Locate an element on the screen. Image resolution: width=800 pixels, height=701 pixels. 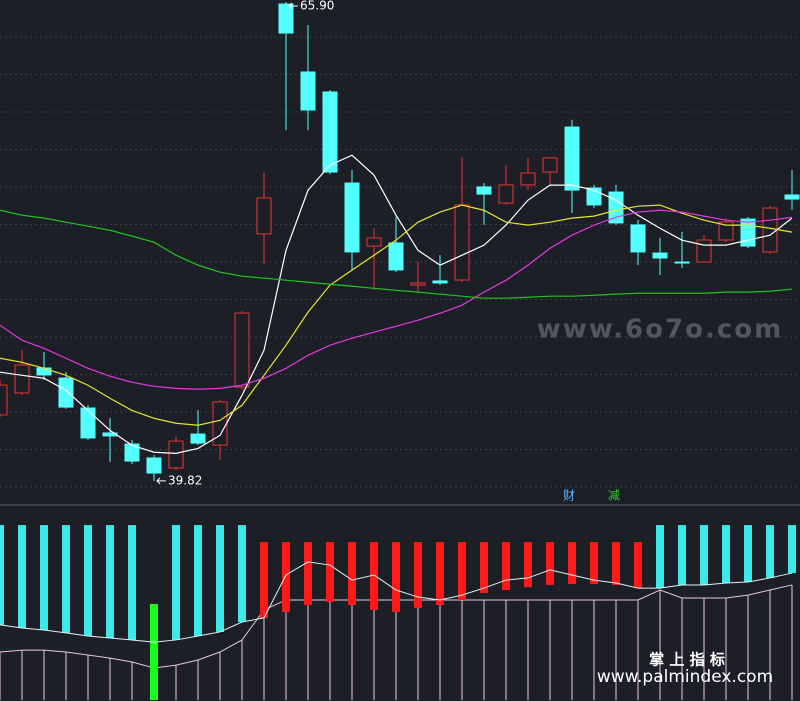
brand-url: www.palmindex.com is located at coordinates (685, 677).